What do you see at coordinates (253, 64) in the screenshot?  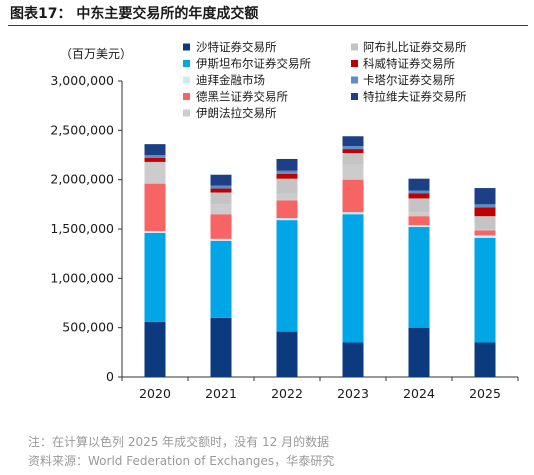 I see `legend-label: 伊斯坦布尔证券交易所` at bounding box center [253, 64].